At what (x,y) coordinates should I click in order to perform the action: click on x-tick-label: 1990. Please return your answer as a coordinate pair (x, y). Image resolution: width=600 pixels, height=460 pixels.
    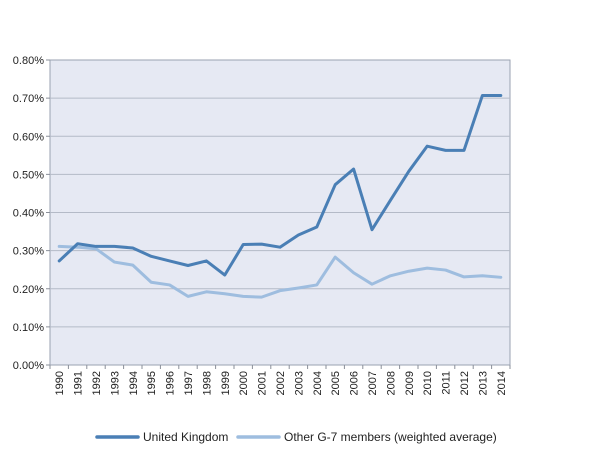
    Looking at the image, I should click on (60, 383).